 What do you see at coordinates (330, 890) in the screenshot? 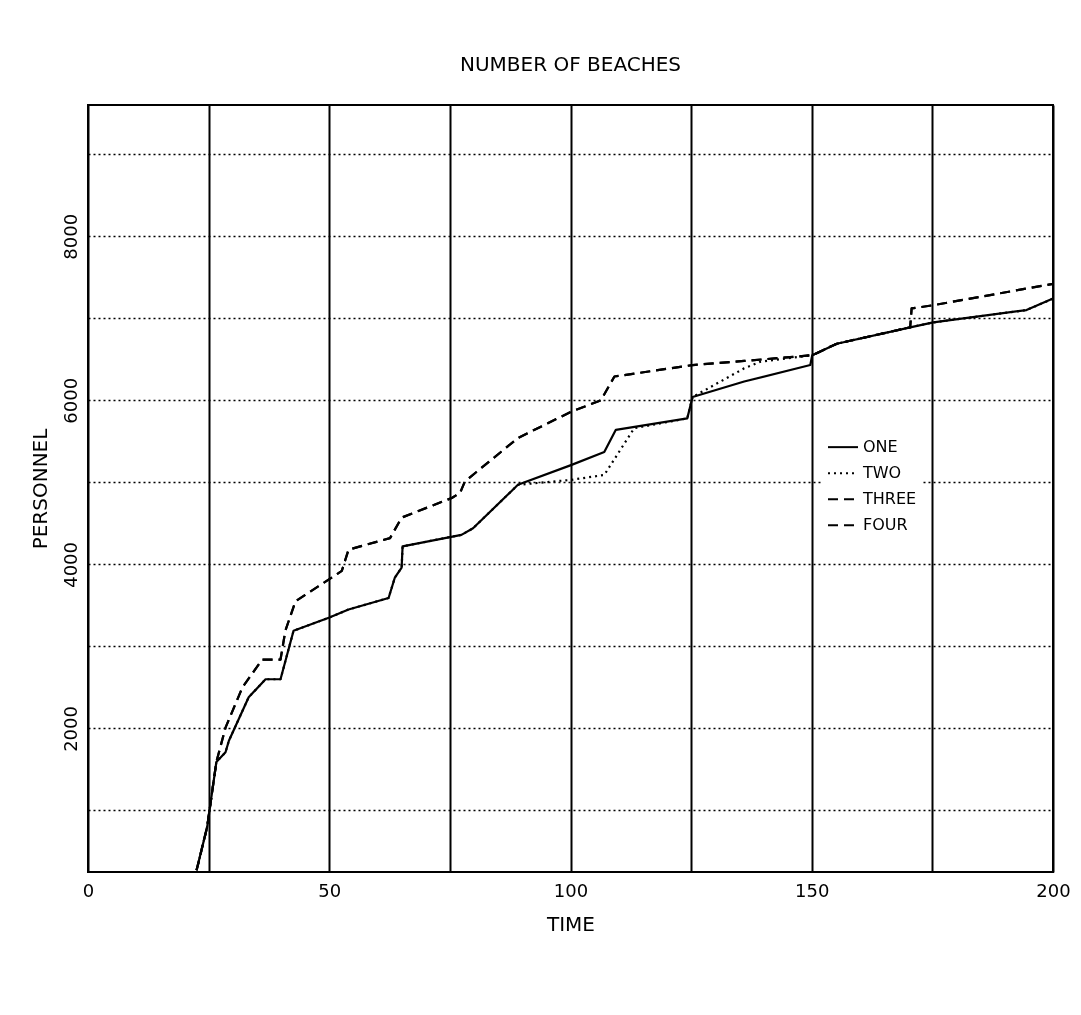
I see `x-tick-label: 50` at bounding box center [330, 890].